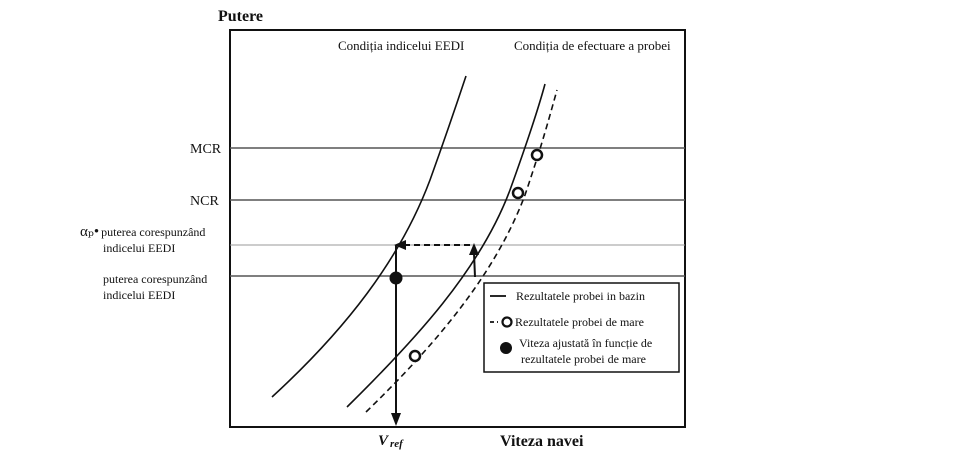  What do you see at coordinates (506, 348) in the screenshot?
I see `legend-adjusted-marker` at bounding box center [506, 348].